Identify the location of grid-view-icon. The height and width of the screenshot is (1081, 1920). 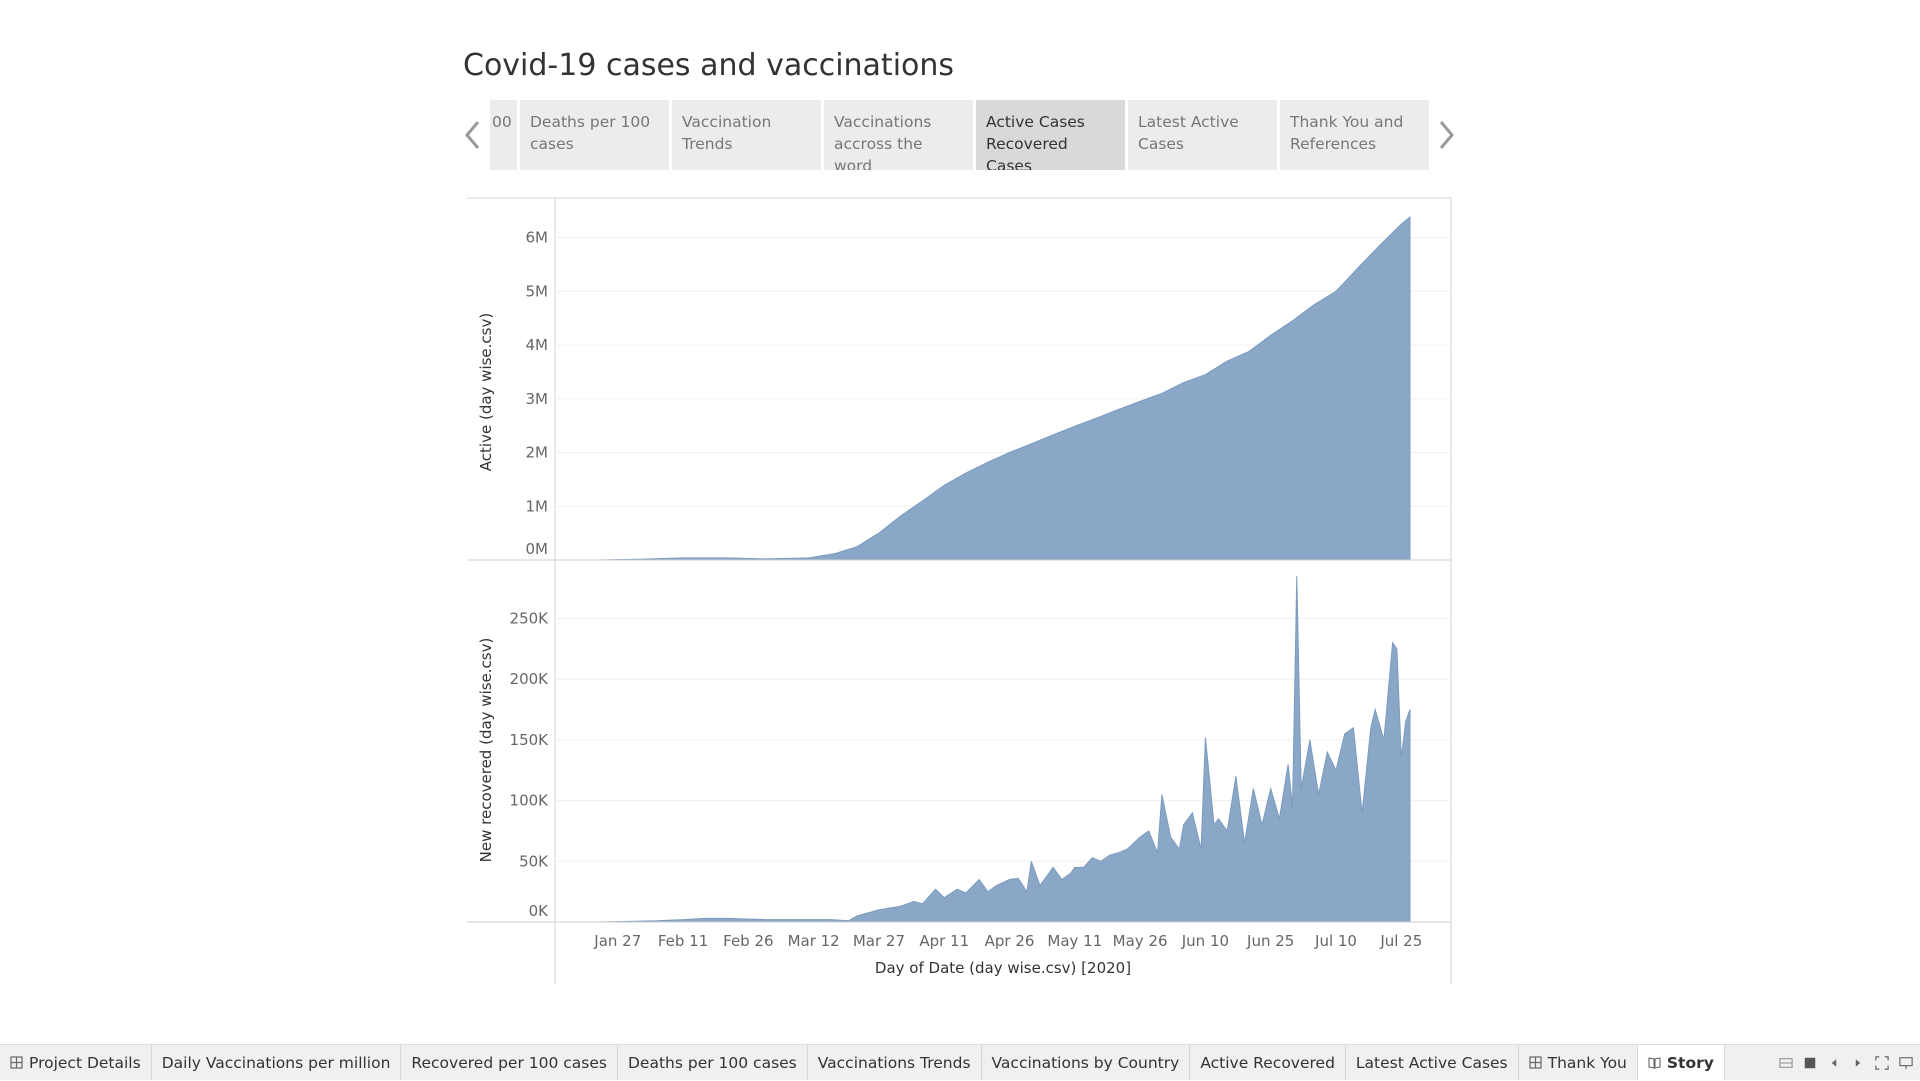
(1786, 1063).